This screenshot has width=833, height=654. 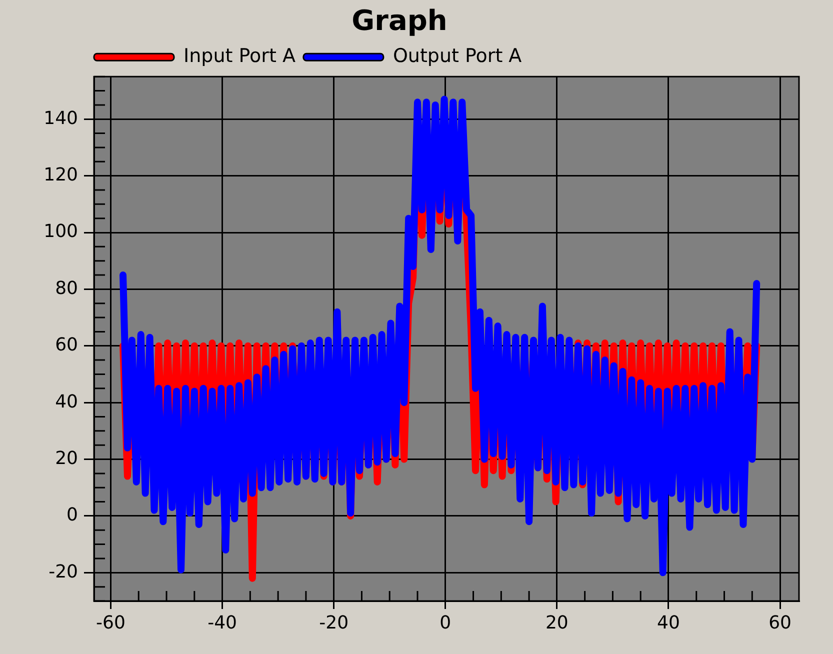 I want to click on y-tick-label: 120, so click(x=61, y=175).